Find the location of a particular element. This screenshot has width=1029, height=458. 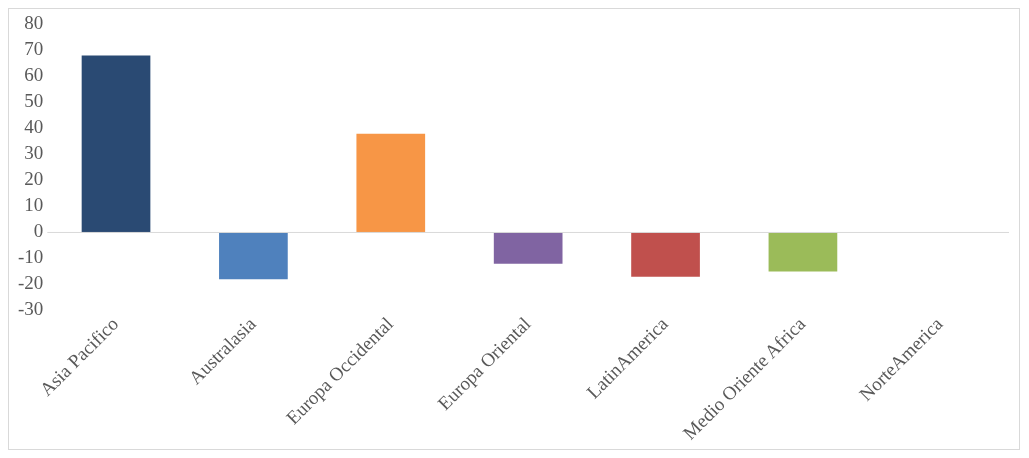

y-tick-label: 0 is located at coordinates (38, 231).